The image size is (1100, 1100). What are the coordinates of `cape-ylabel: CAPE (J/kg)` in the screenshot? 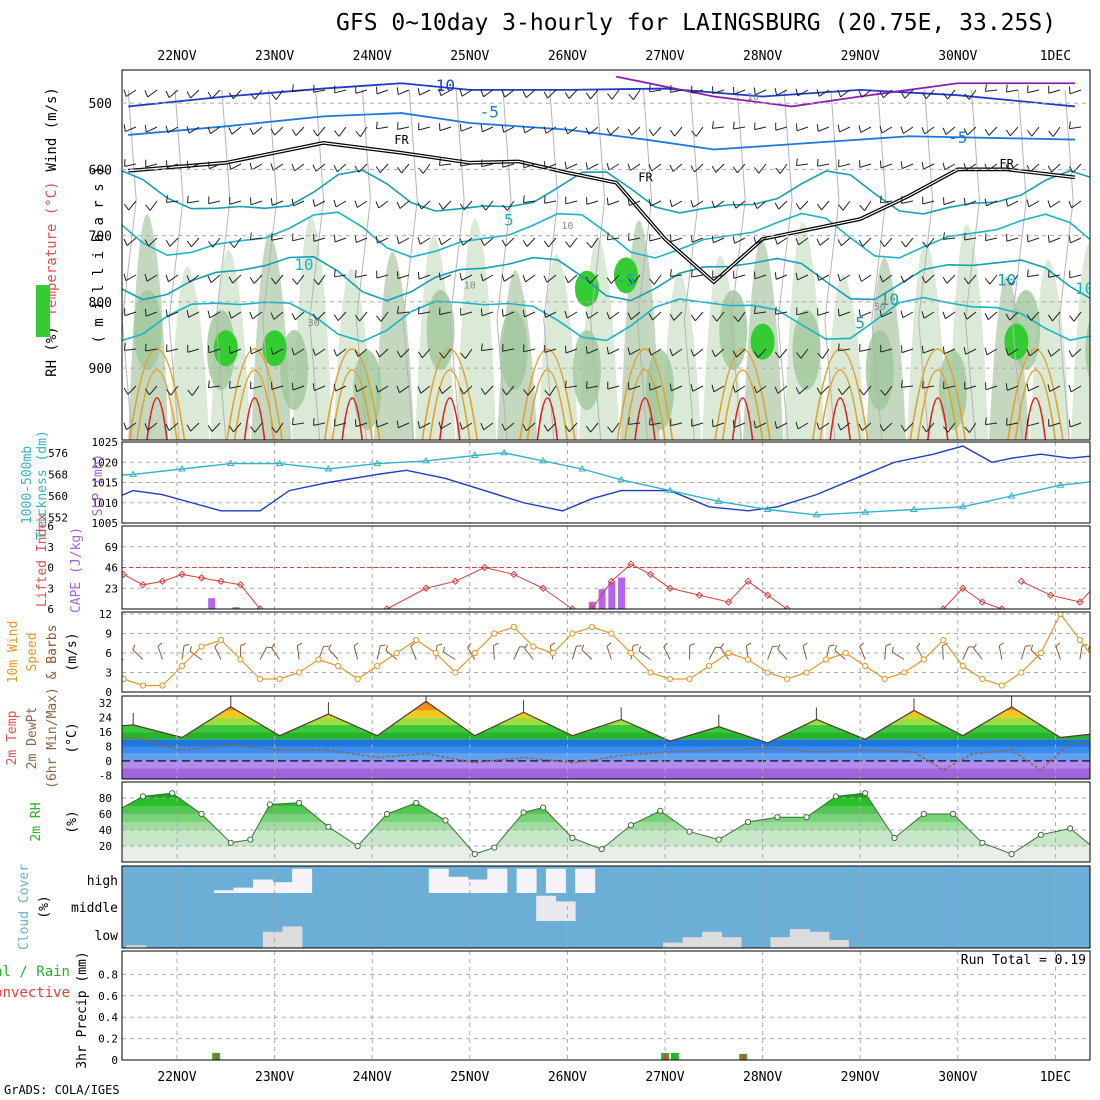 It's located at (76, 570).